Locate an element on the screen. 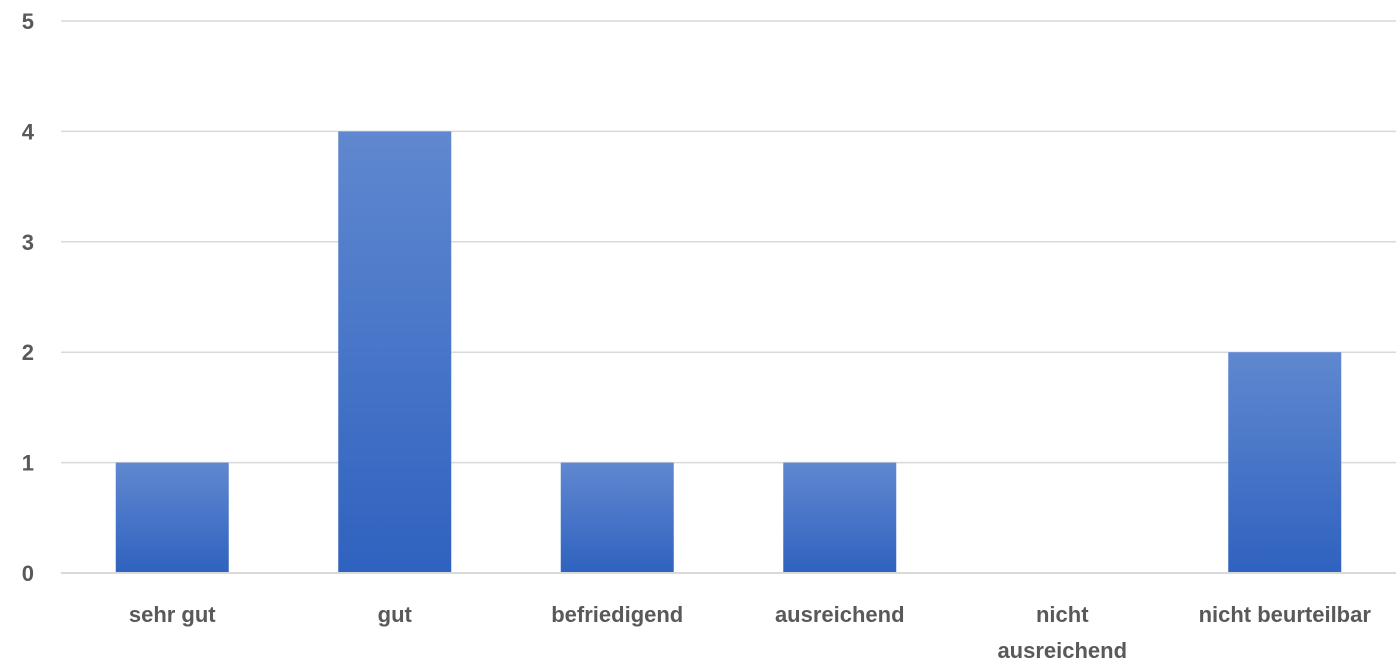  x-tick-label: ausreichend is located at coordinates (840, 614).